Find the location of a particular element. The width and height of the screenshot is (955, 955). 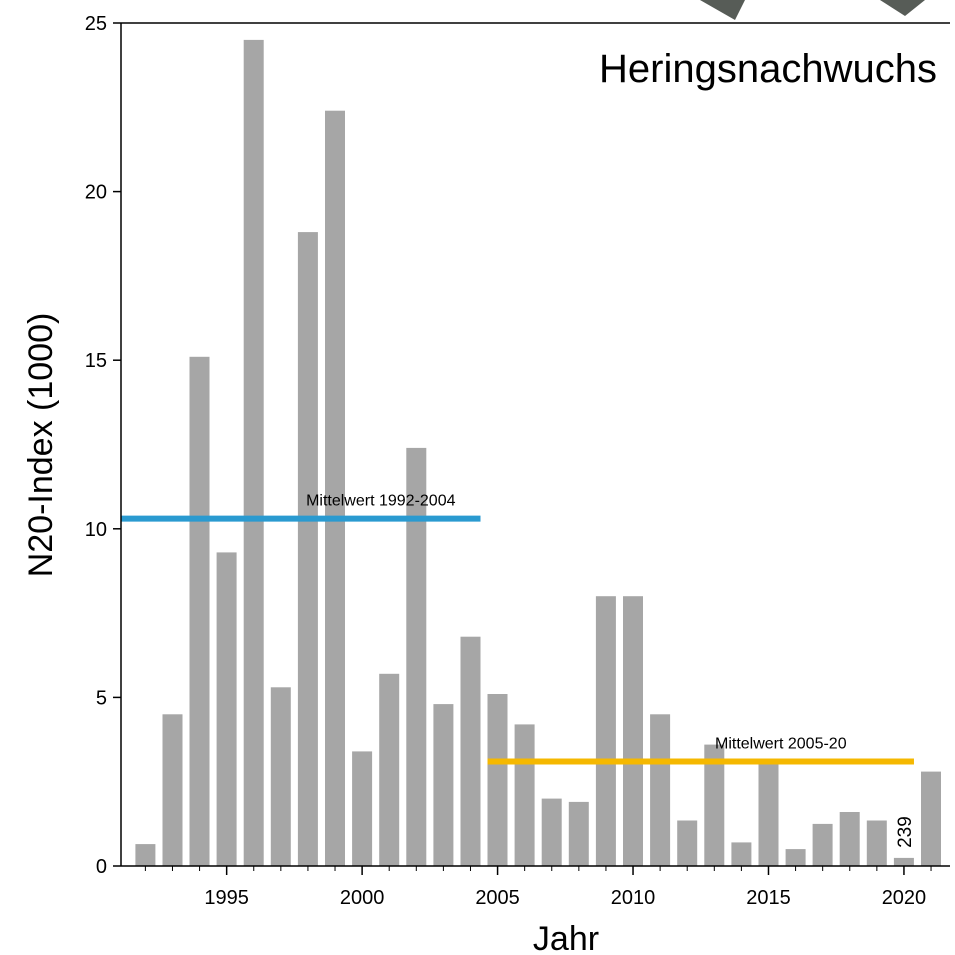

bar-2013 is located at coordinates (714, 805).